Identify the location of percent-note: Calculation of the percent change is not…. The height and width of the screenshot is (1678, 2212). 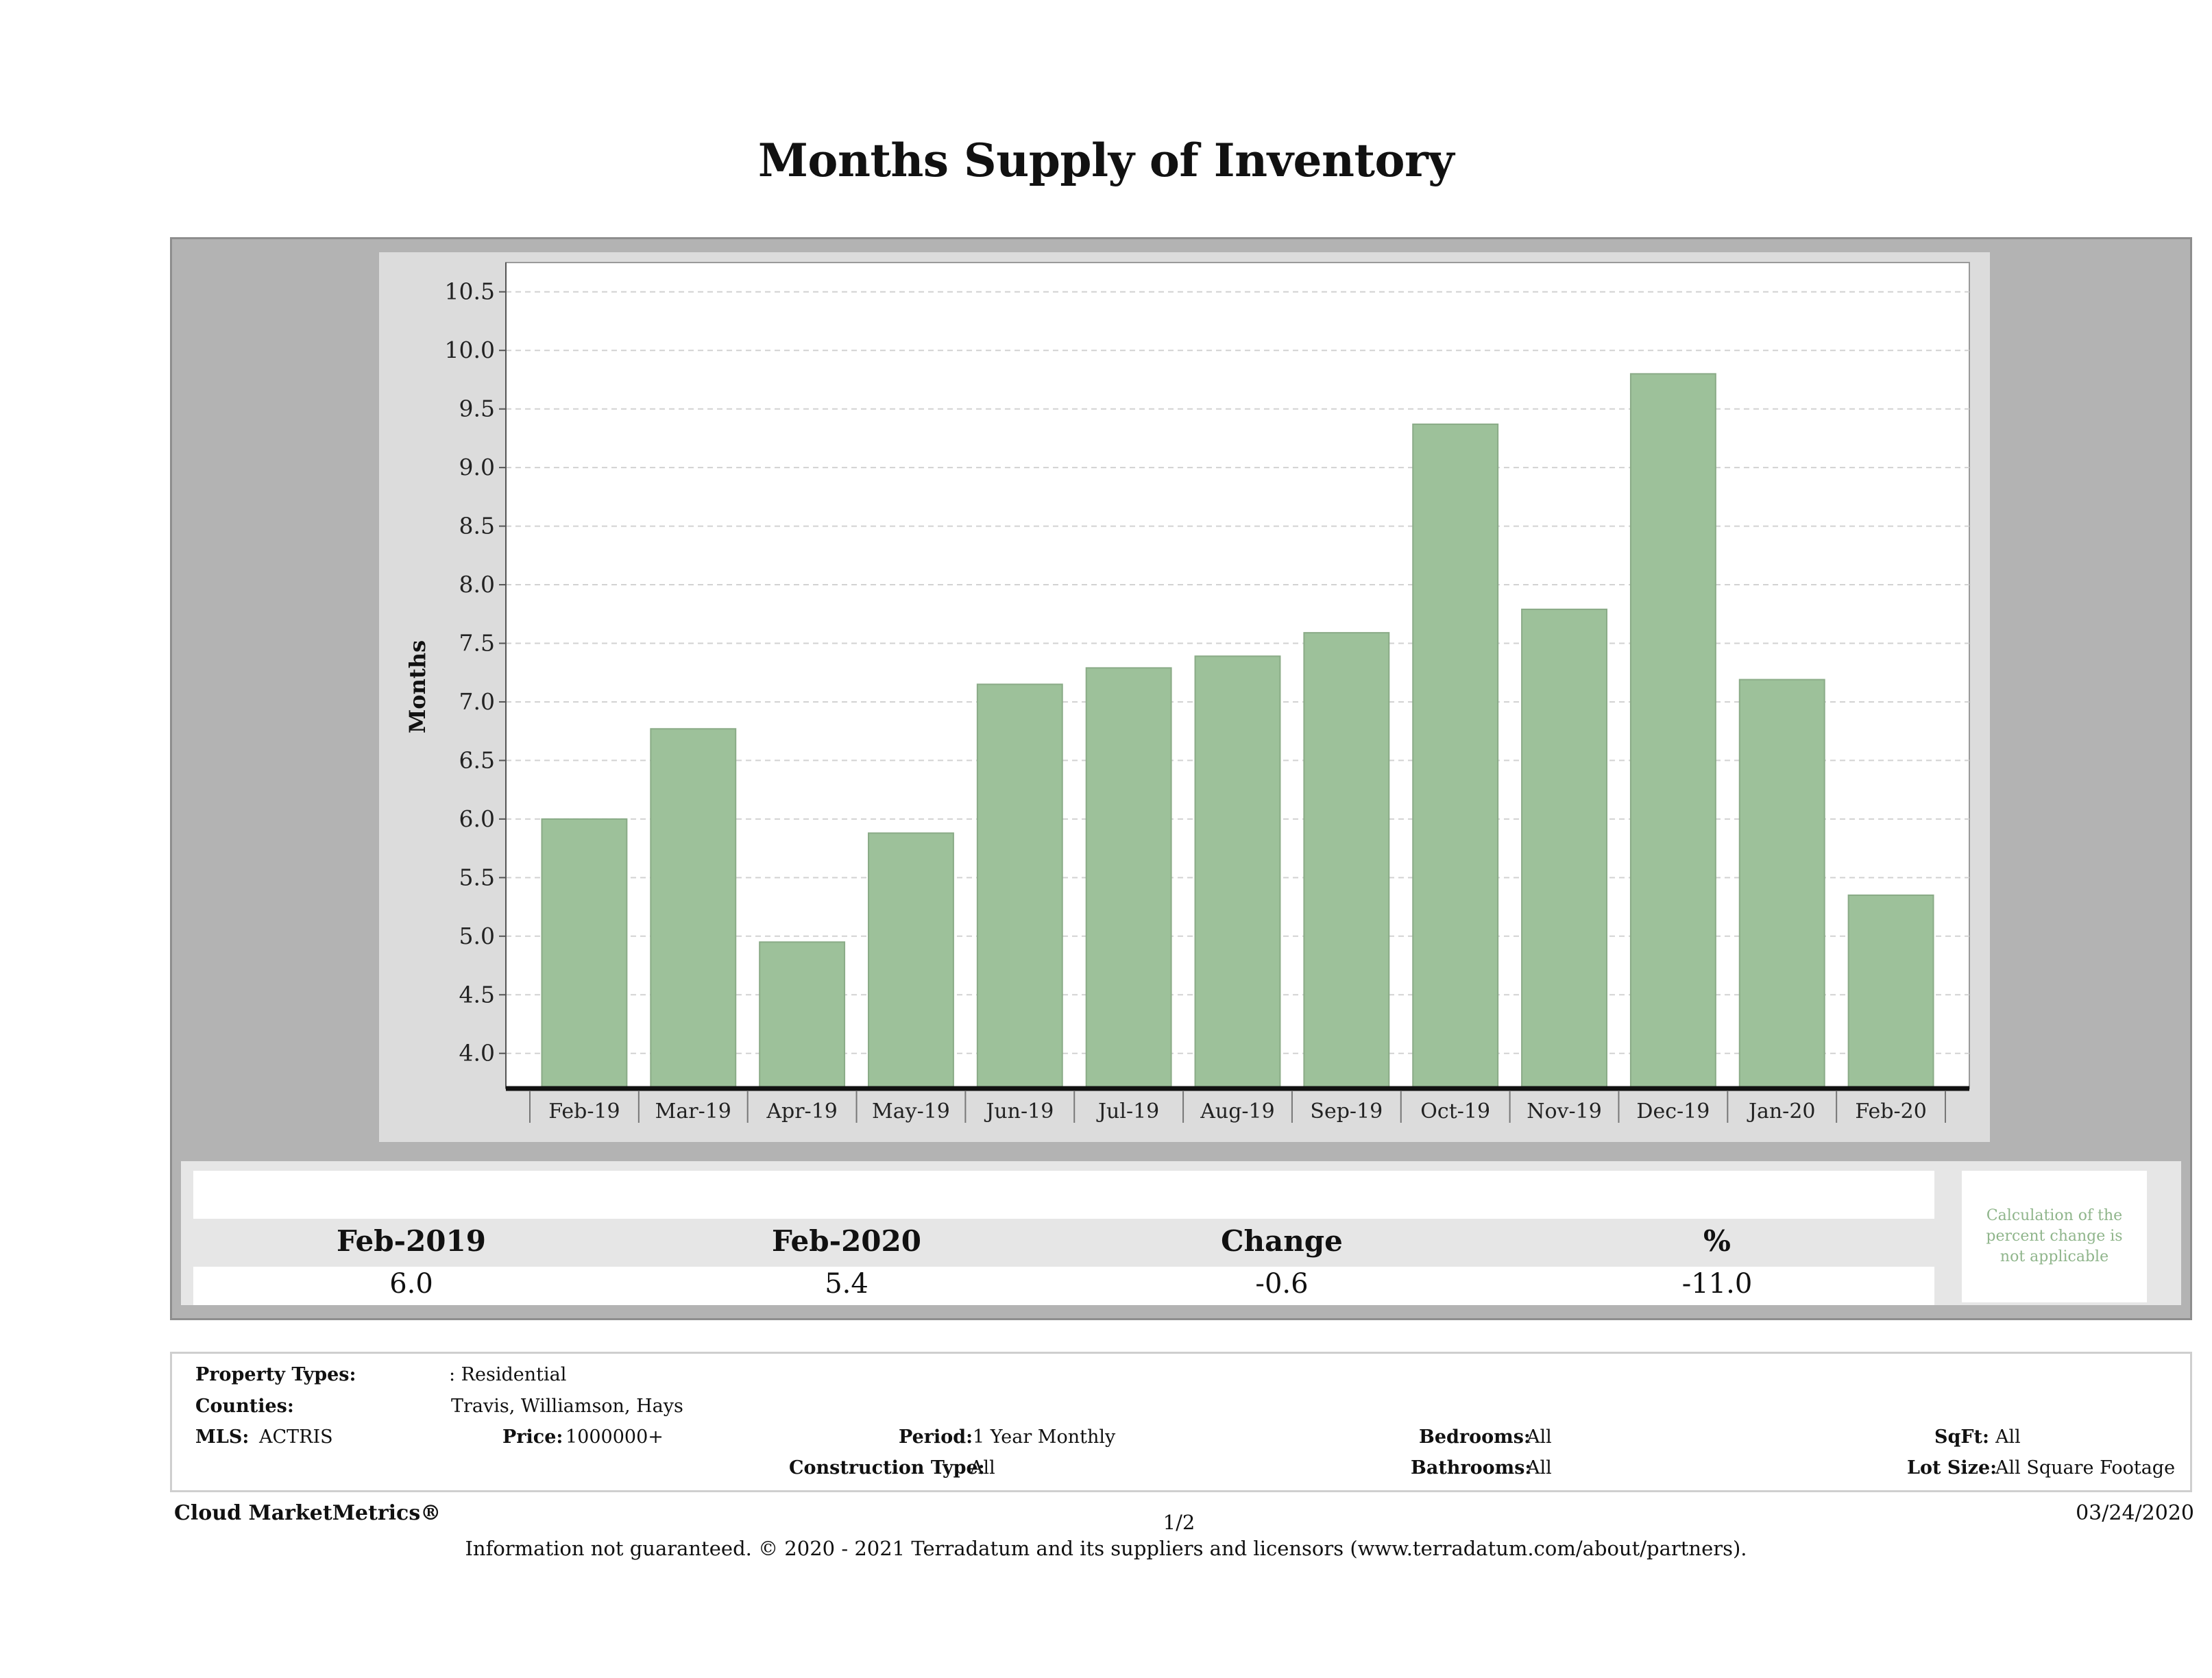
(2054, 1236).